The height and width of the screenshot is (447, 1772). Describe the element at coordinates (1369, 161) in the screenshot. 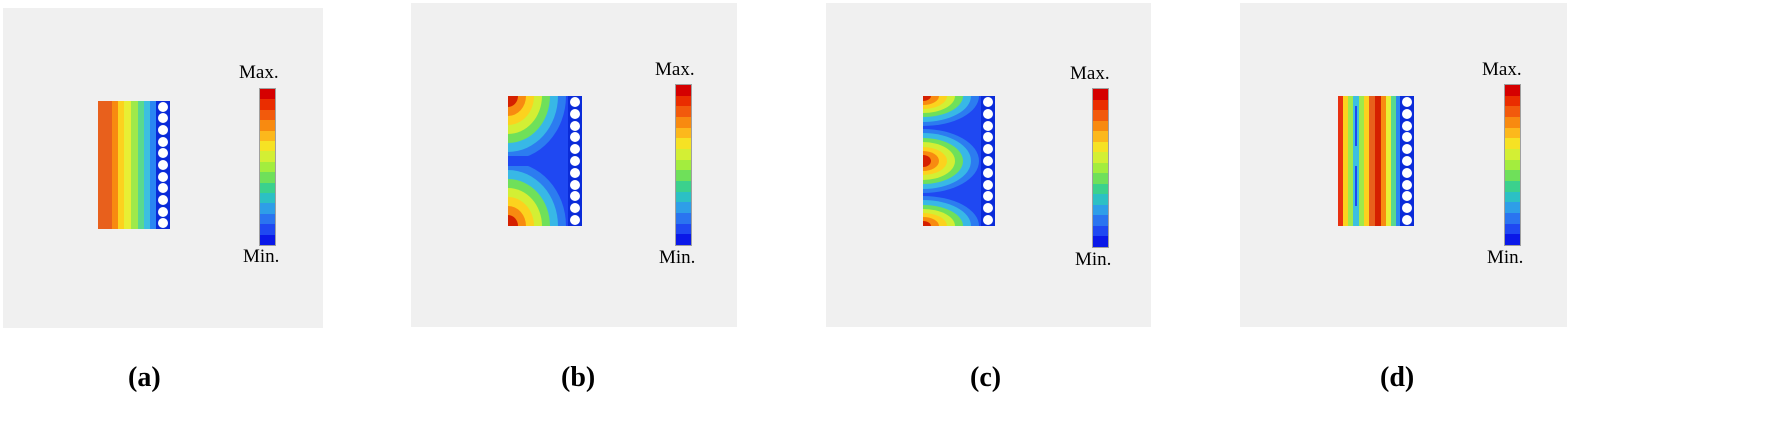

I see `temperature-field-d` at that location.